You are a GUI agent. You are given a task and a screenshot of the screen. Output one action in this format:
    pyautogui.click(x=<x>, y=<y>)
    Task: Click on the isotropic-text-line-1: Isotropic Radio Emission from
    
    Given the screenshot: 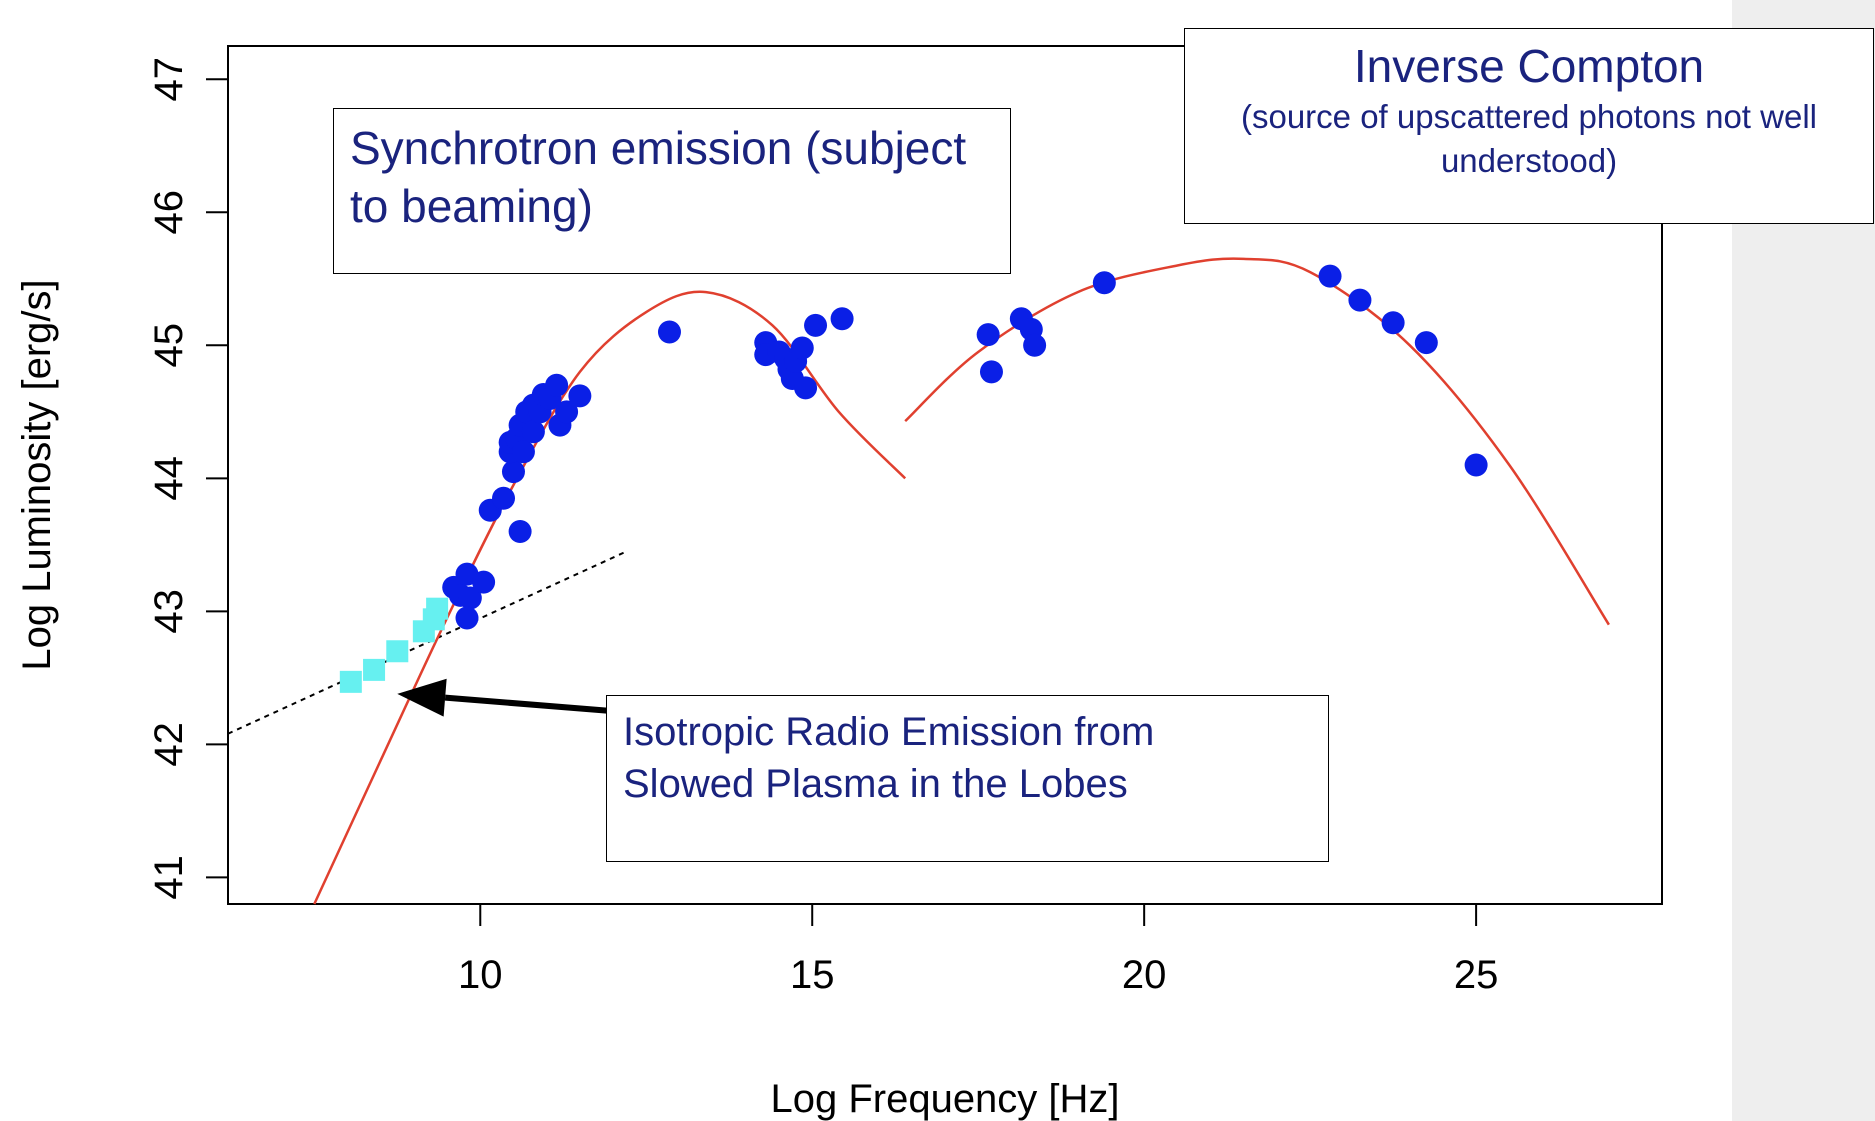 What is the action you would take?
    pyautogui.click(x=889, y=732)
    